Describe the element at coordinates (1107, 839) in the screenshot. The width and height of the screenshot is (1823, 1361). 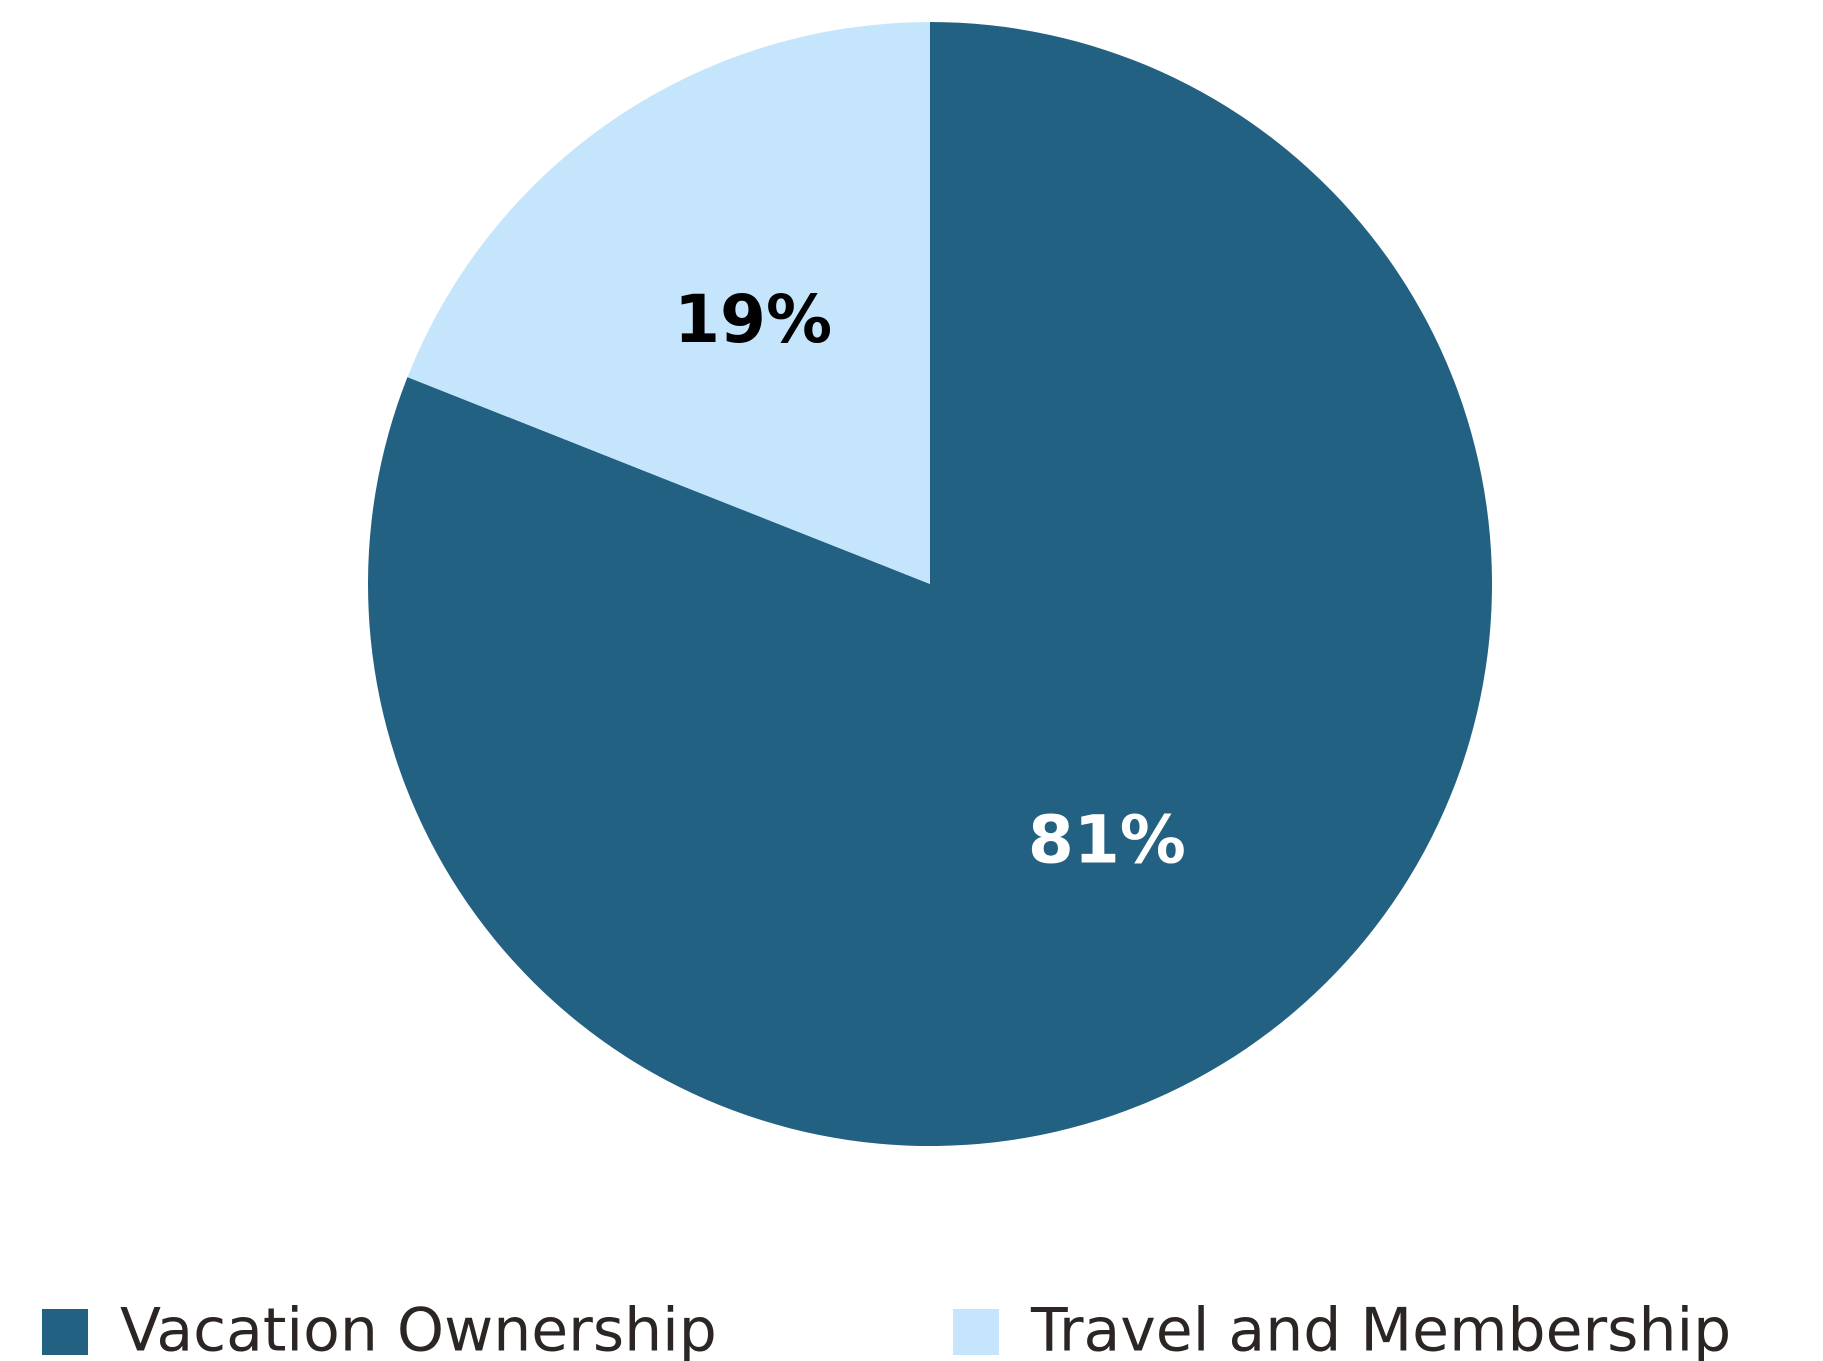
I see `data-label: 81%` at that location.